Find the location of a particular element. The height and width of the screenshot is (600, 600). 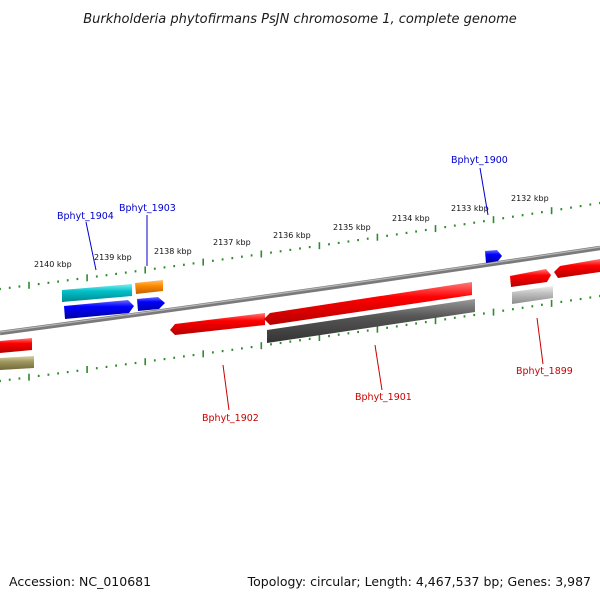

feature-bphyt-1903 is located at coordinates (151, 304).